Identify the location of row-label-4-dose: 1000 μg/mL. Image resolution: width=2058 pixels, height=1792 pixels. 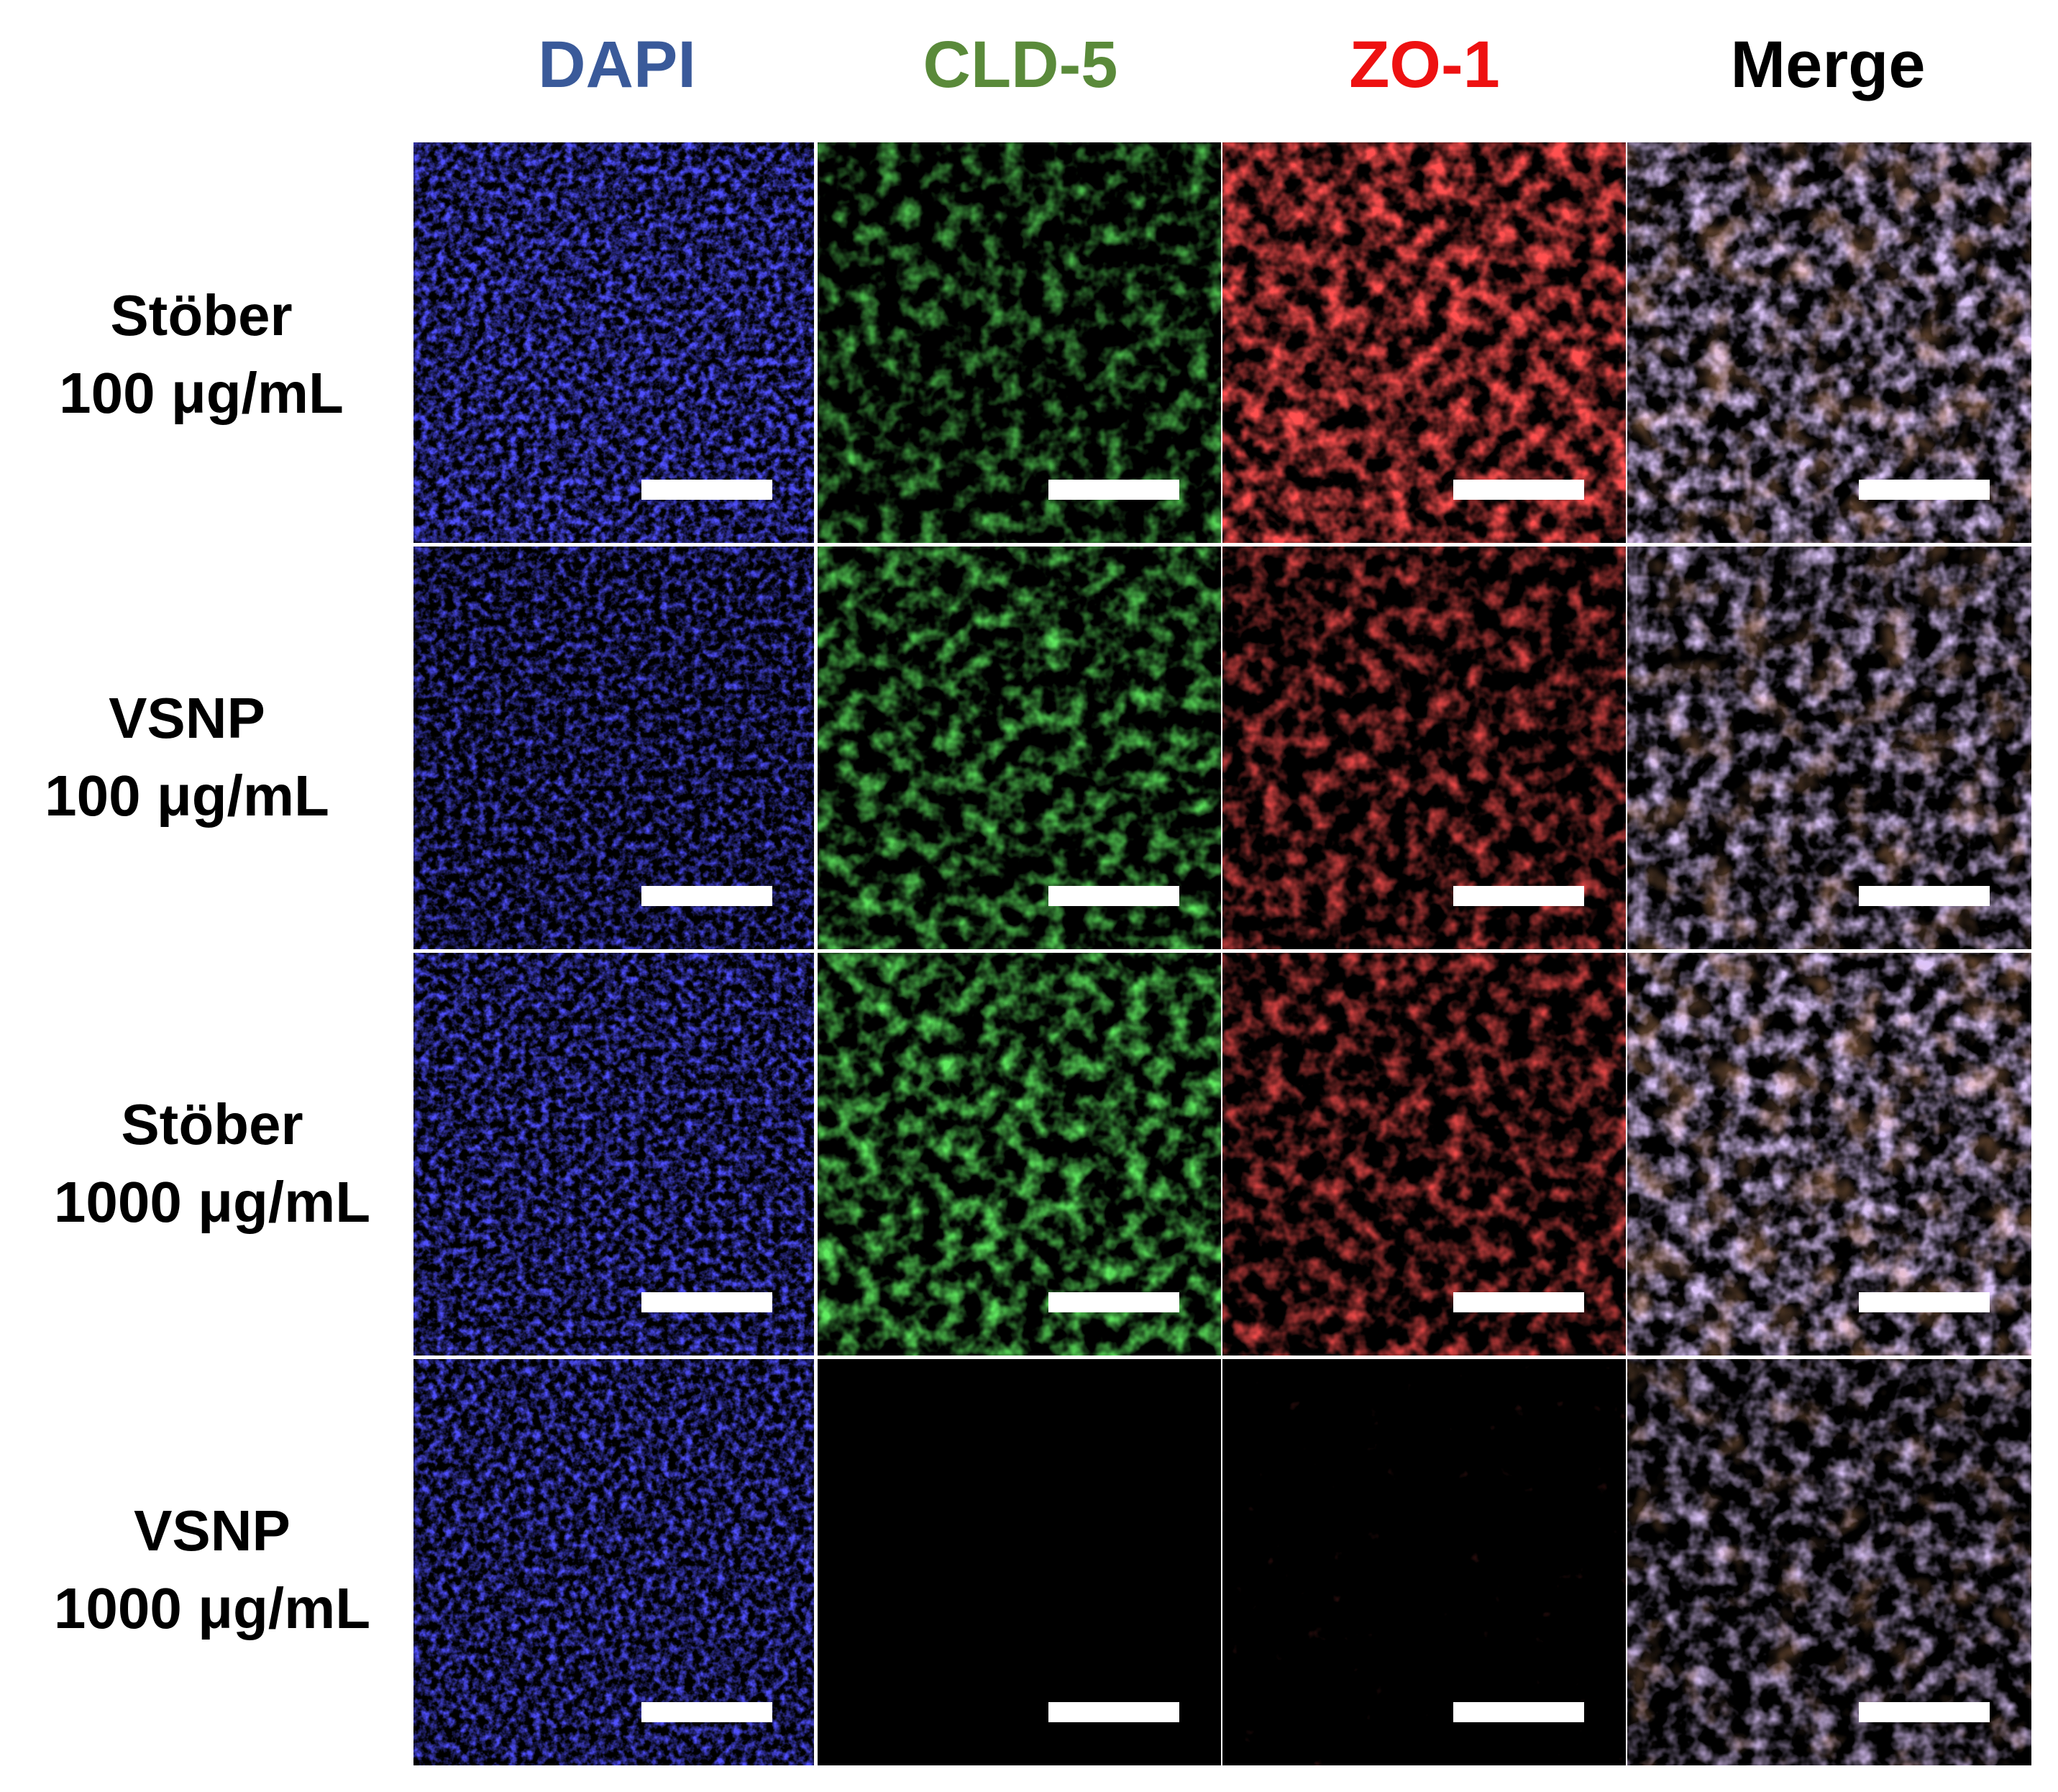
(212, 1608).